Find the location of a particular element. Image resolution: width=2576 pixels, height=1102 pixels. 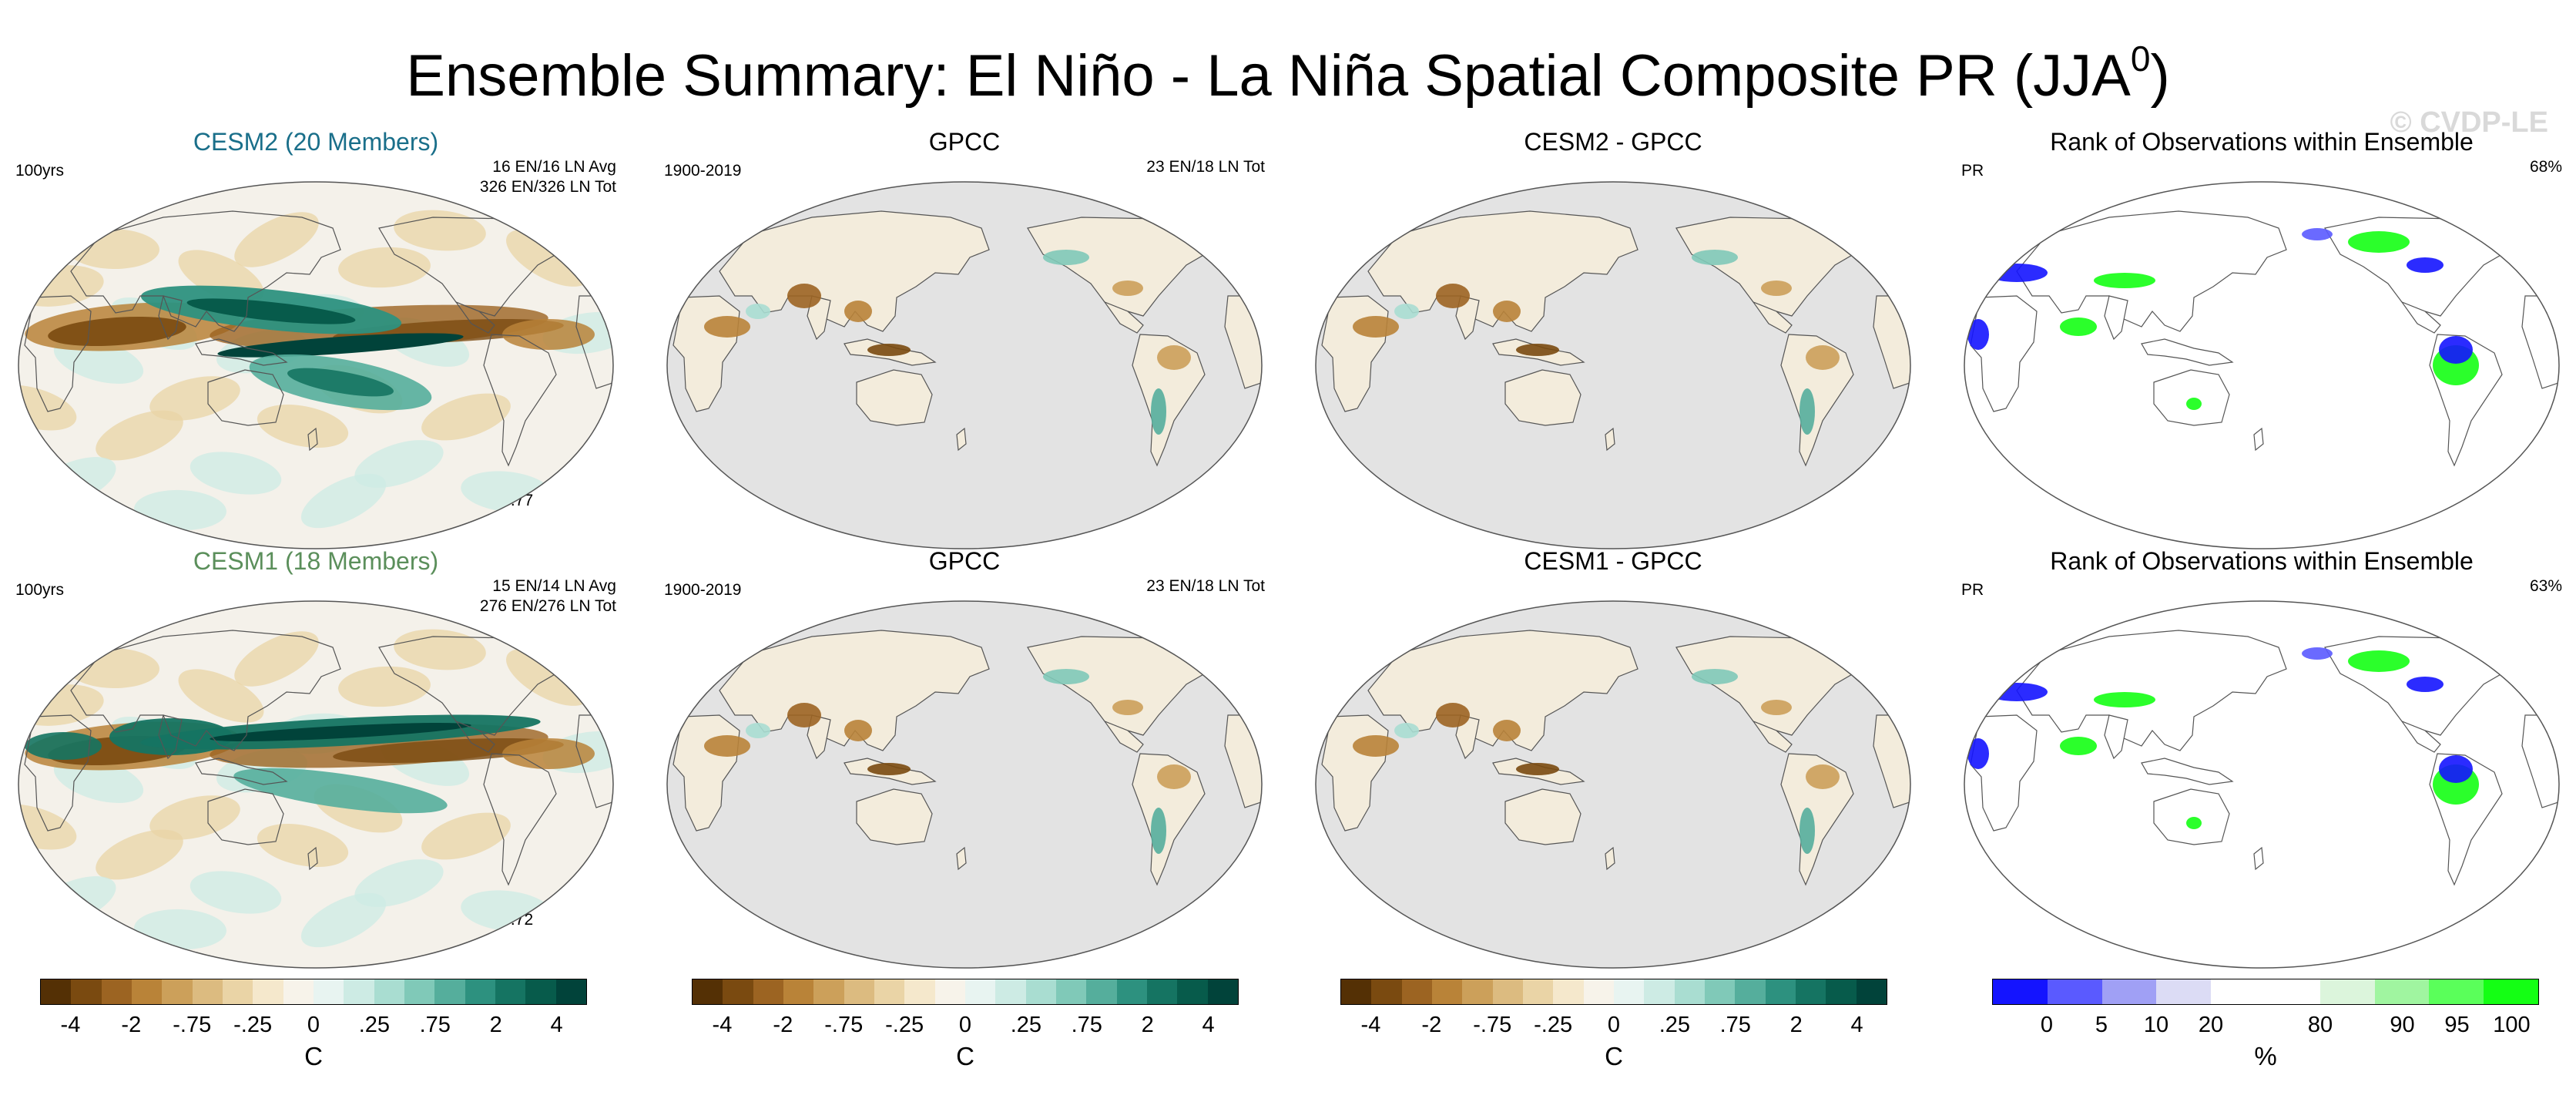

map-panel-r2-c3: CESM1 - GPCC is located at coordinates (1613, 752).